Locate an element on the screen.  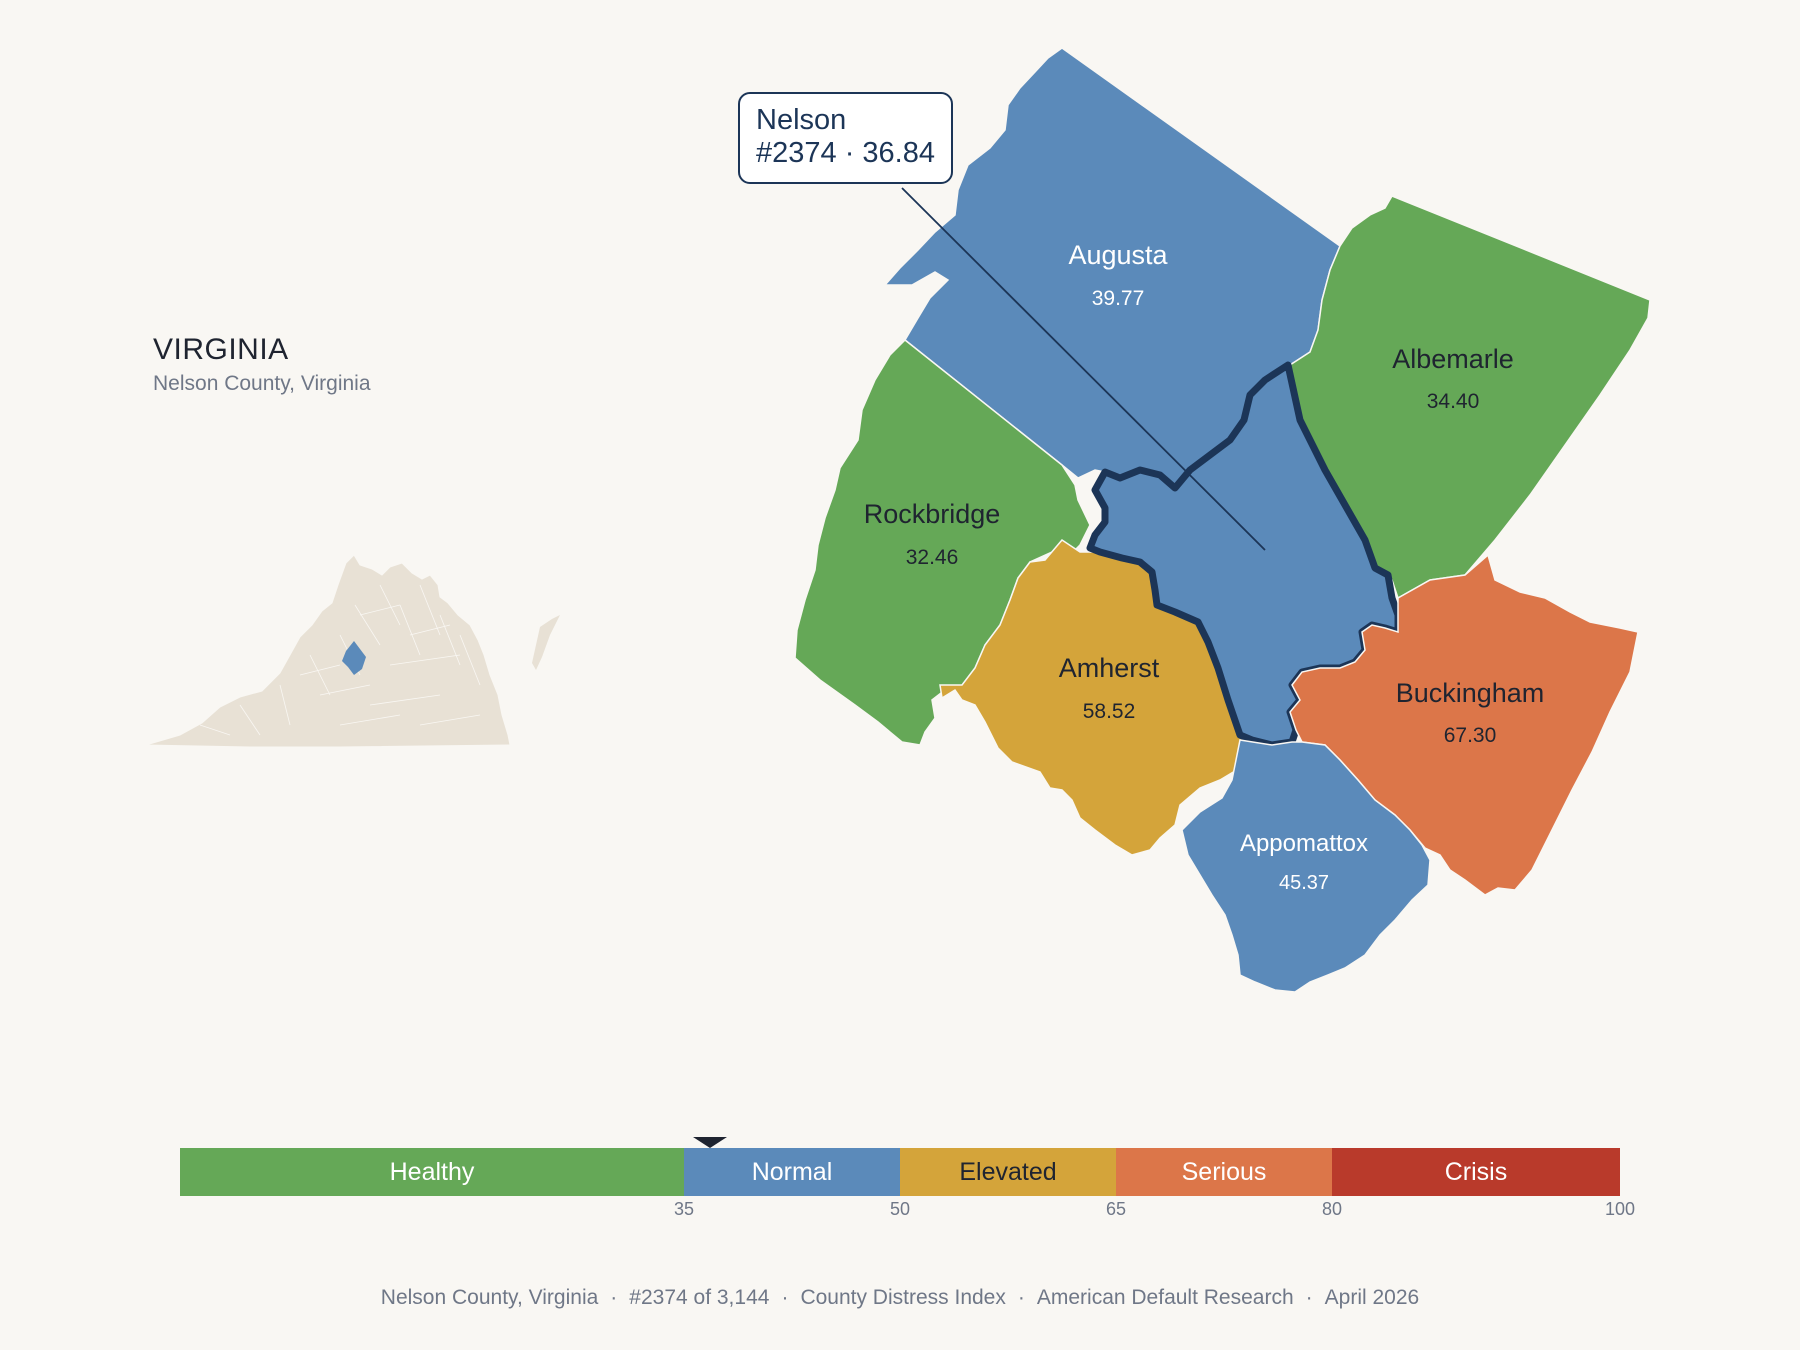
footer-date: April 2026 is located at coordinates (1372, 1297).